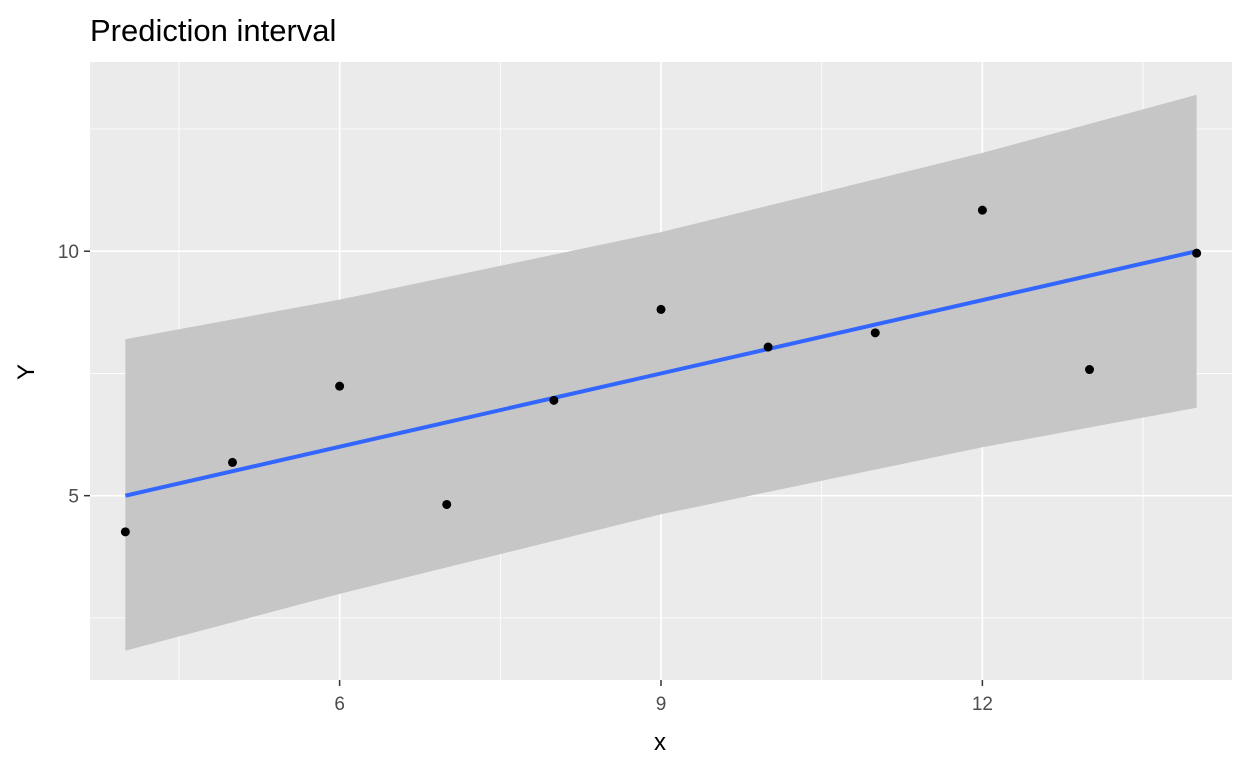 This screenshot has width=1248, height=768. What do you see at coordinates (26, 372) in the screenshot?
I see `y-axis-title: Y` at bounding box center [26, 372].